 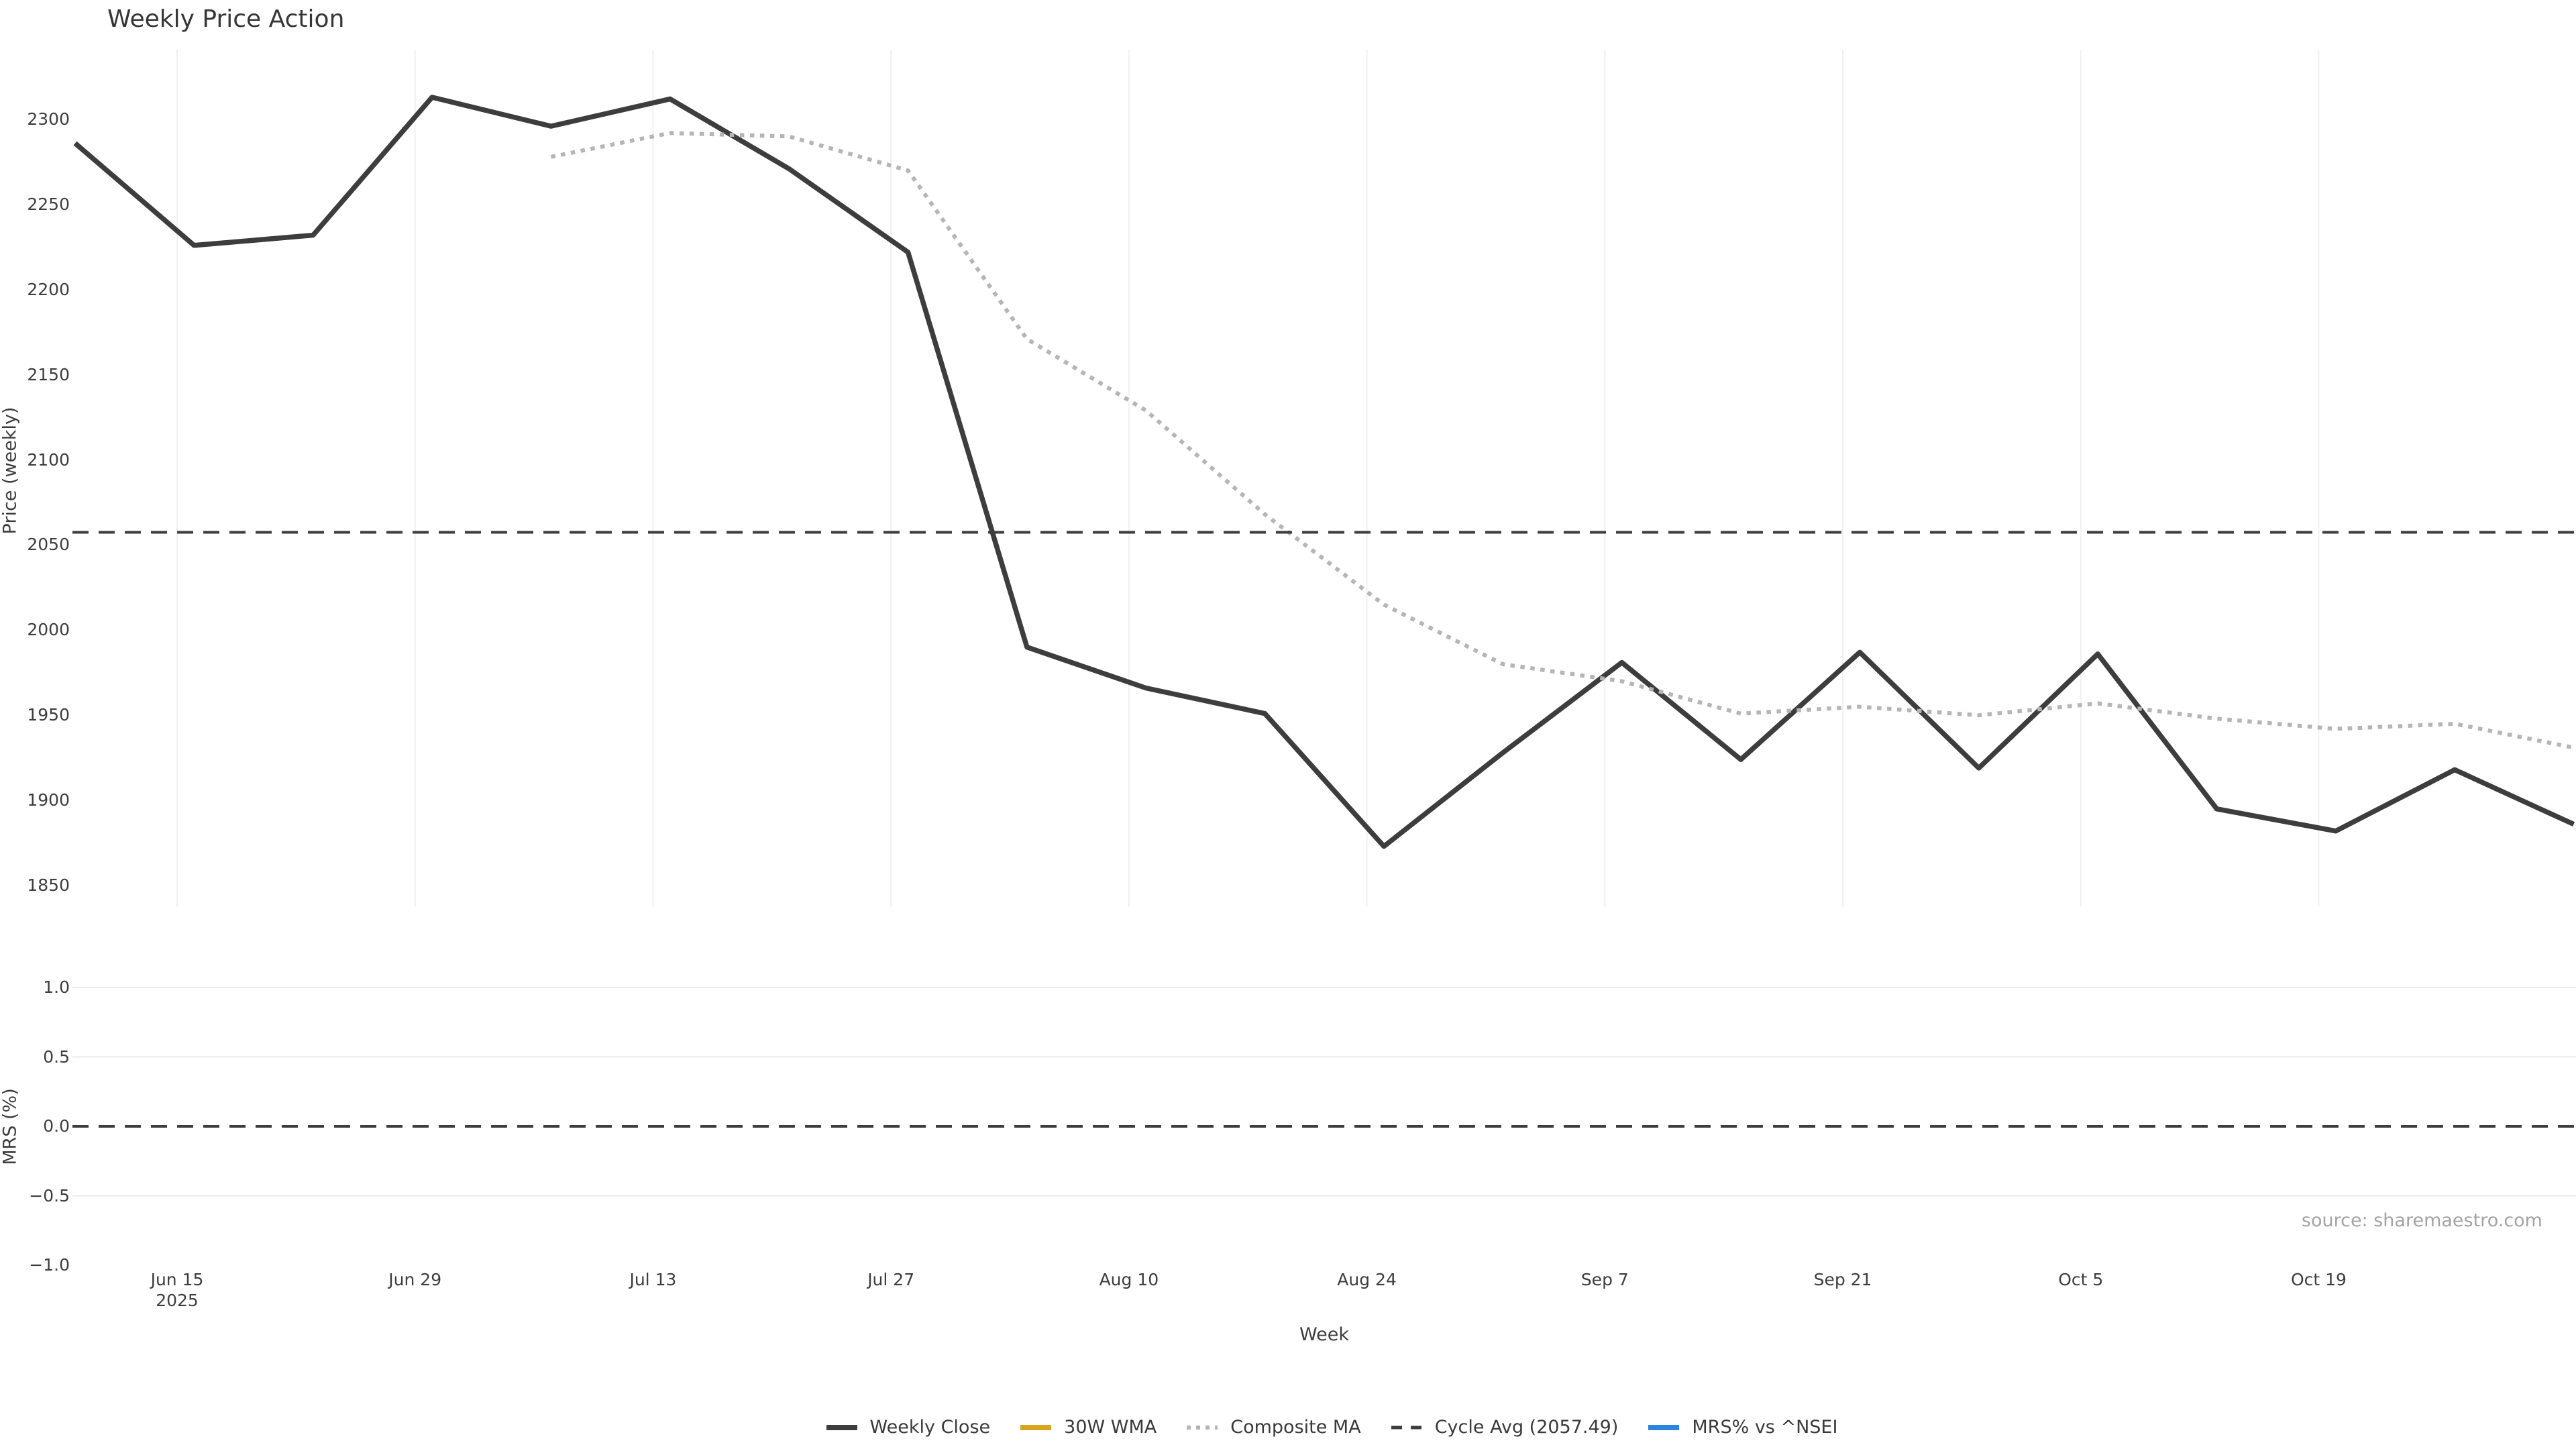 I want to click on legend-label: Composite MA, so click(x=1295, y=1427).